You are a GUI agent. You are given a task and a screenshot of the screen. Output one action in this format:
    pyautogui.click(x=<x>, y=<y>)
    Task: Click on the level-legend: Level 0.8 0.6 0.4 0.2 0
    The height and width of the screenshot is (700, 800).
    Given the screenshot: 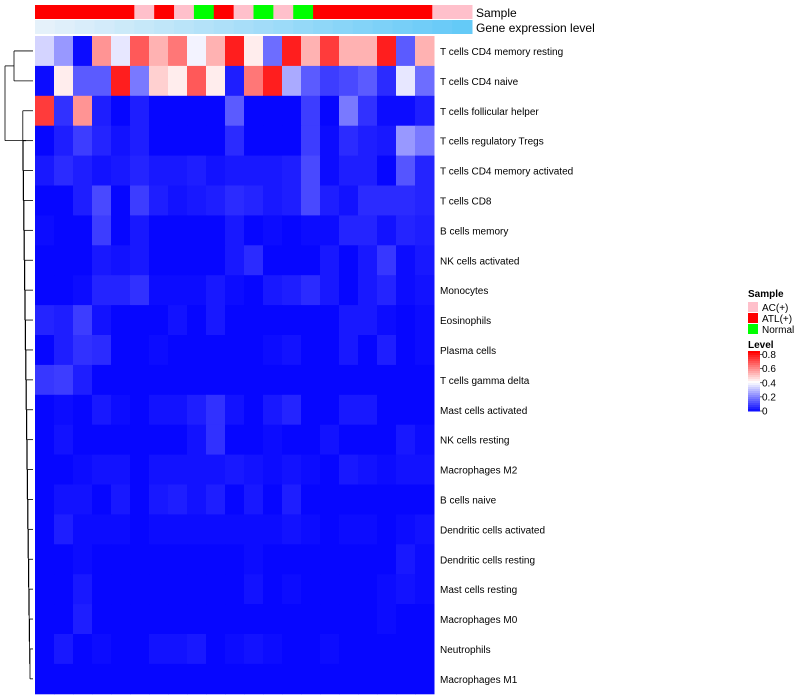 What is the action you would take?
    pyautogui.click(x=762, y=379)
    